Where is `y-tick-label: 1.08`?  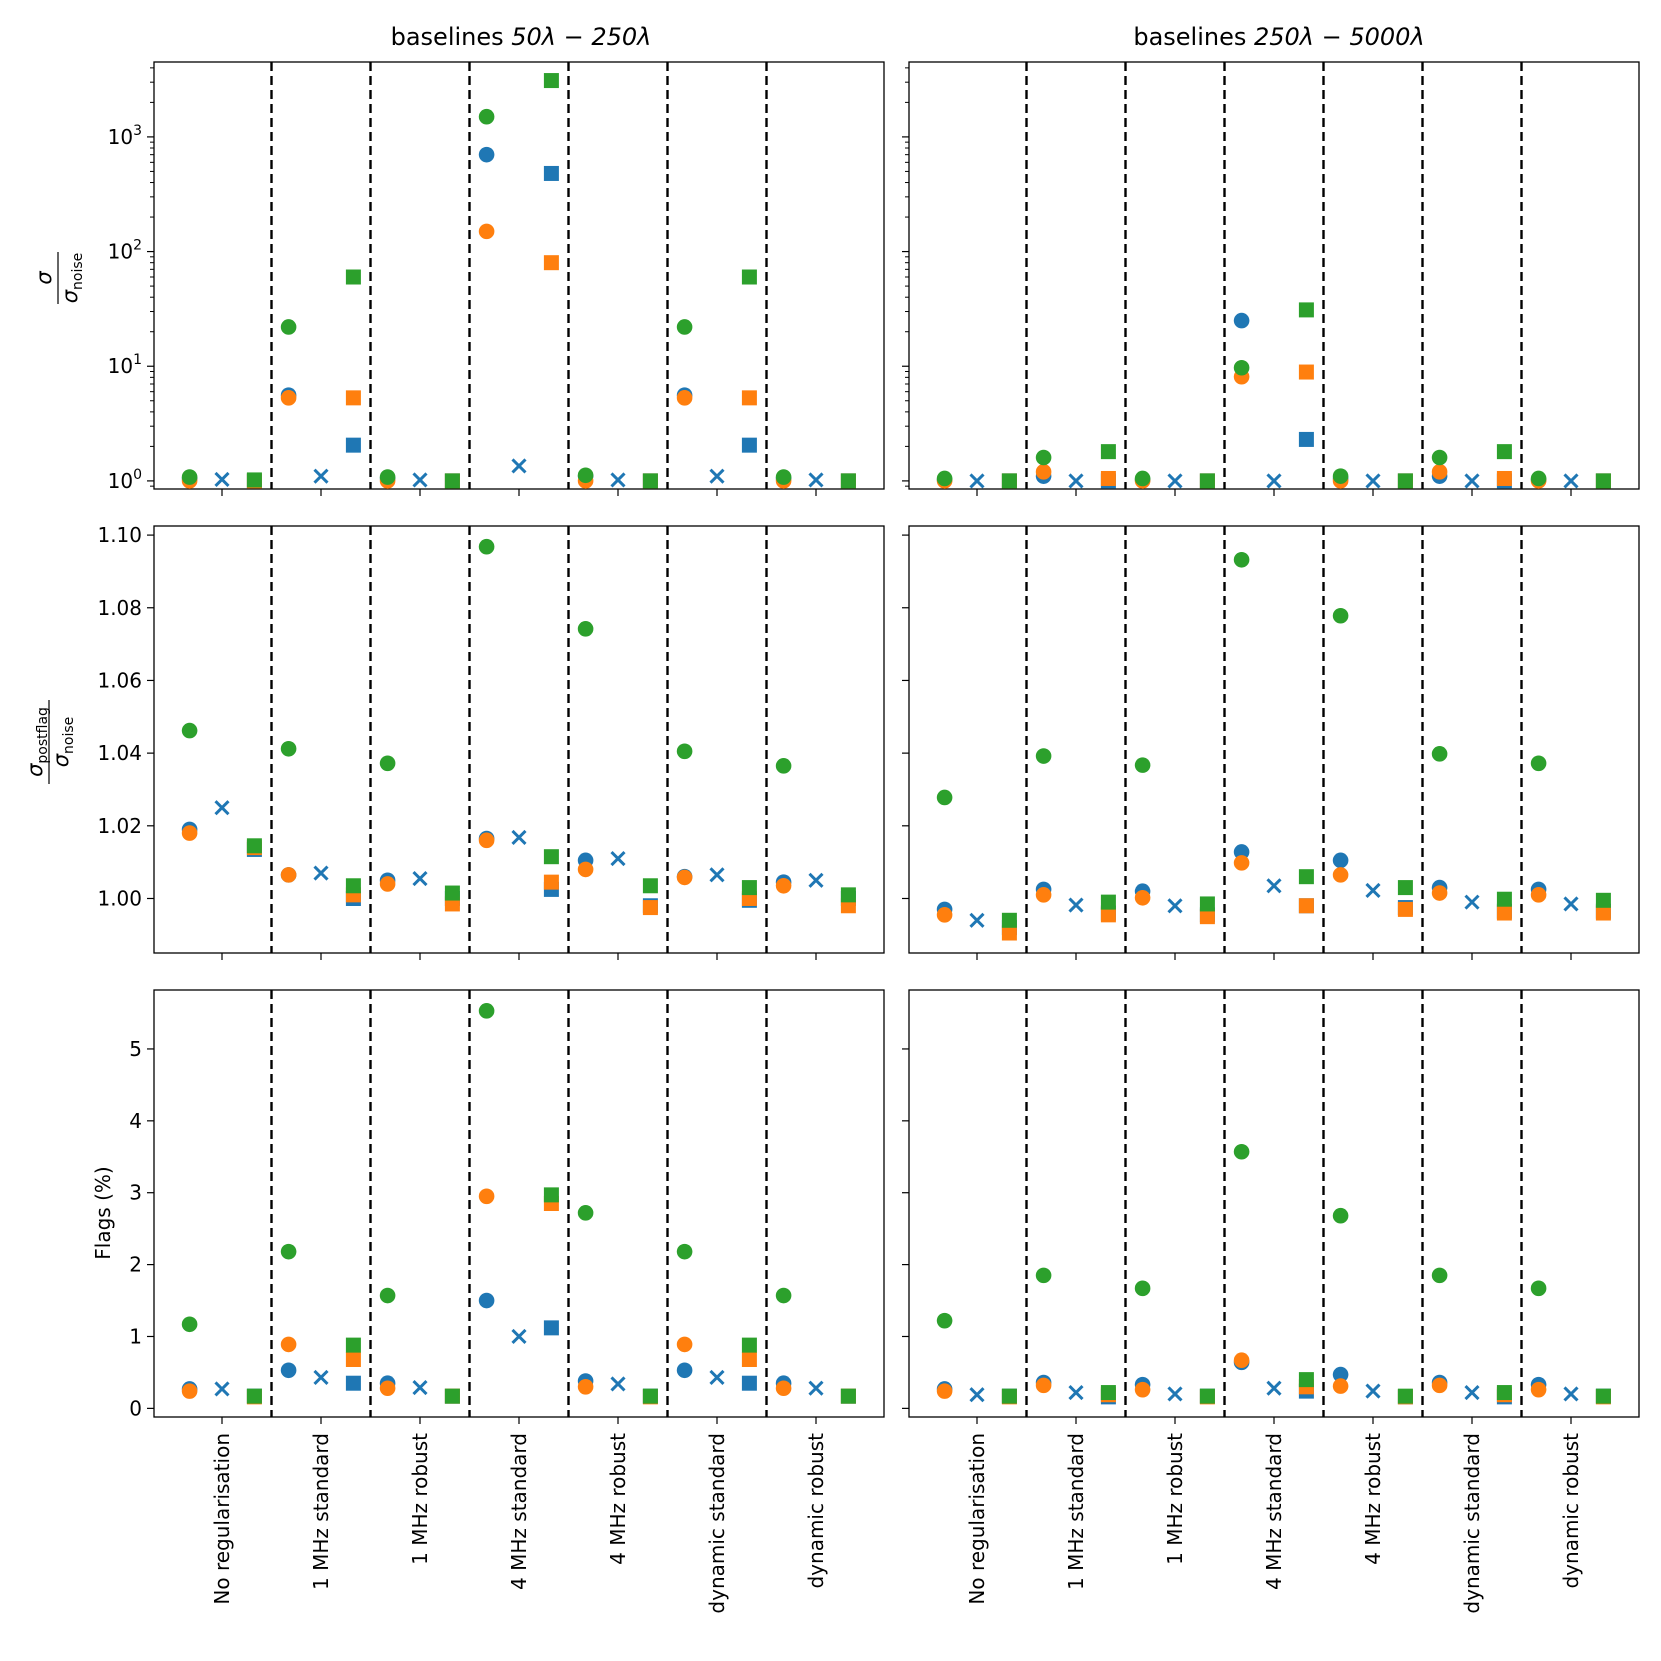 y-tick-label: 1.08 is located at coordinates (119, 608).